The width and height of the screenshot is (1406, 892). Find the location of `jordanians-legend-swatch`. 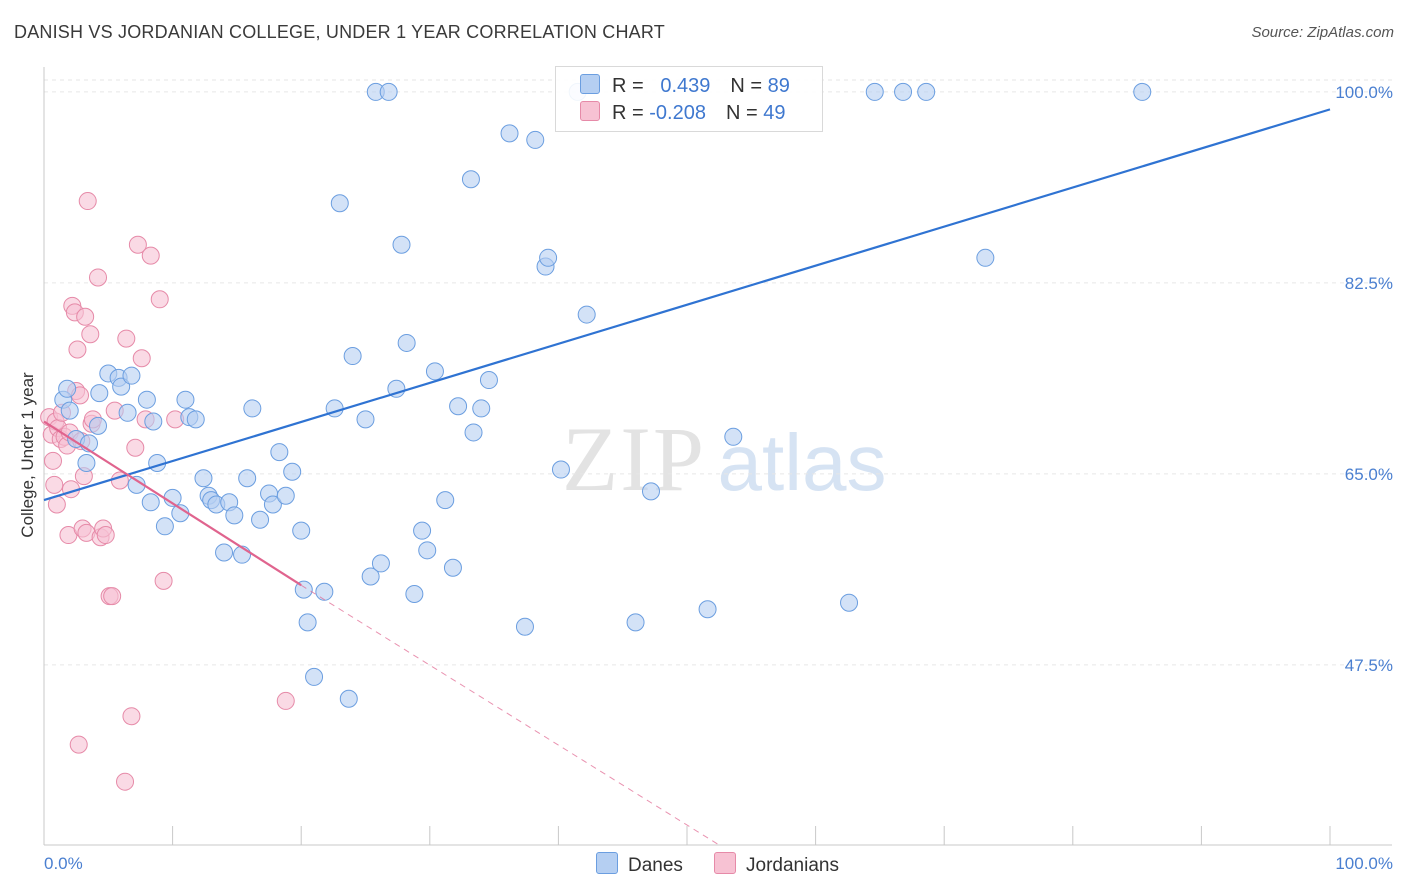

jordanians-legend-swatch is located at coordinates (725, 863).